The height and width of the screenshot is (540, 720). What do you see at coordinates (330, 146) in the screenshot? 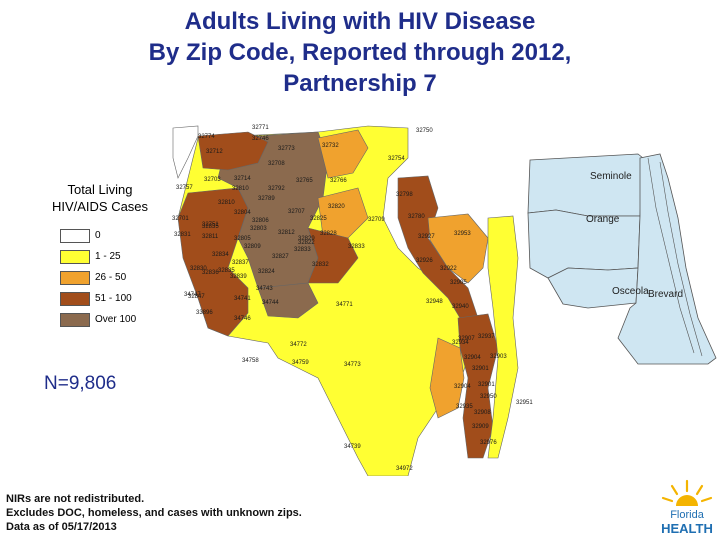
I see `zip-label: 32732` at bounding box center [330, 146].